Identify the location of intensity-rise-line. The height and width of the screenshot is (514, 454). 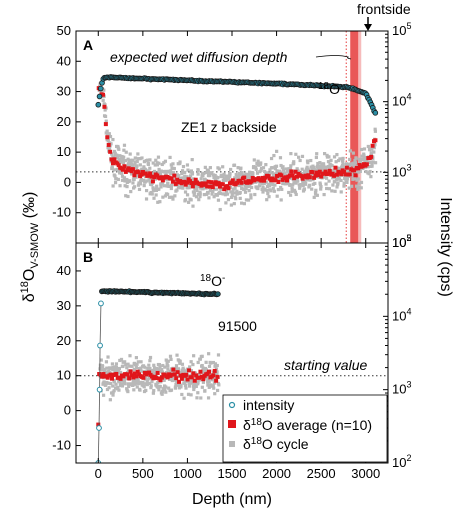
(100, 324).